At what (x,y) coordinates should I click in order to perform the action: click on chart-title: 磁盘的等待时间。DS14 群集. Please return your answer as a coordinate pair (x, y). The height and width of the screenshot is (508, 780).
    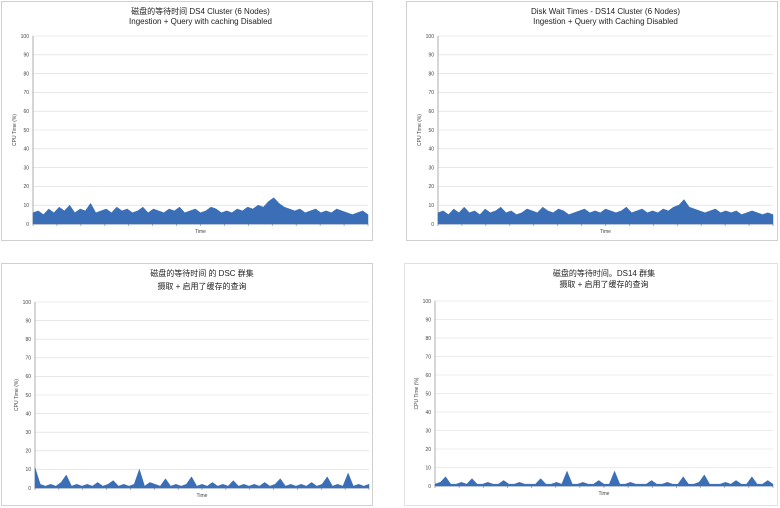
    Looking at the image, I should click on (604, 273).